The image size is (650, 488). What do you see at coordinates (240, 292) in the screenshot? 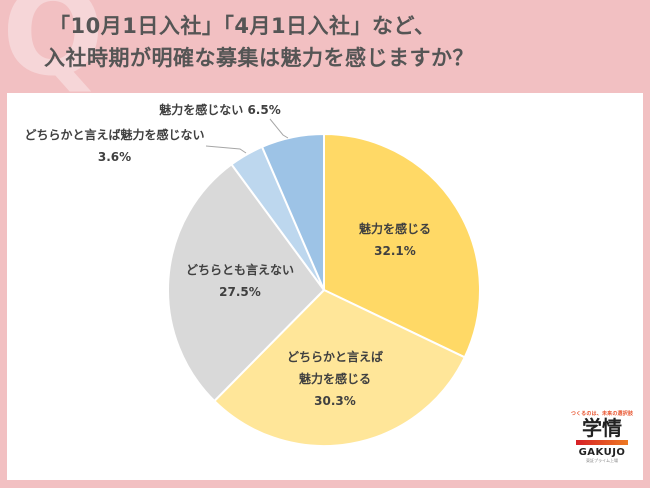
I see `label-value: 27.5%` at bounding box center [240, 292].